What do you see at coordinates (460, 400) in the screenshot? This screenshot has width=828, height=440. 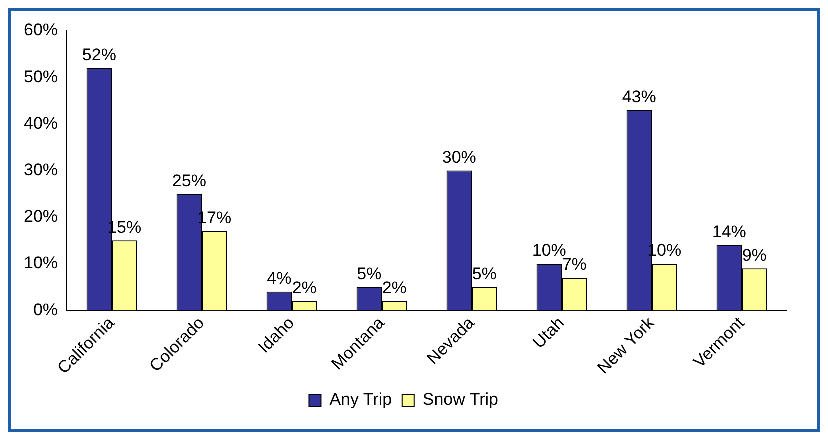 I see `legend-label: Snow Trip` at bounding box center [460, 400].